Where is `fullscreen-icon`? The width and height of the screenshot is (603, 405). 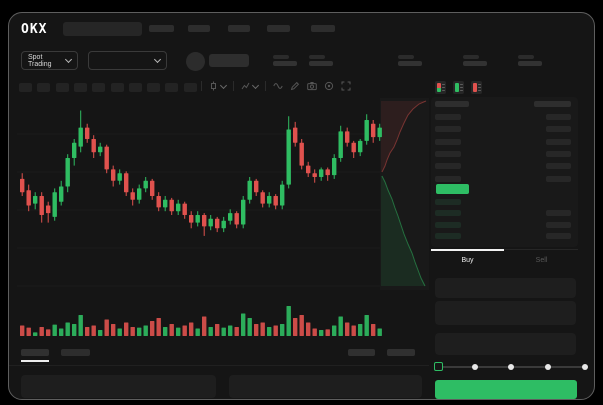 fullscreen-icon is located at coordinates (346, 86).